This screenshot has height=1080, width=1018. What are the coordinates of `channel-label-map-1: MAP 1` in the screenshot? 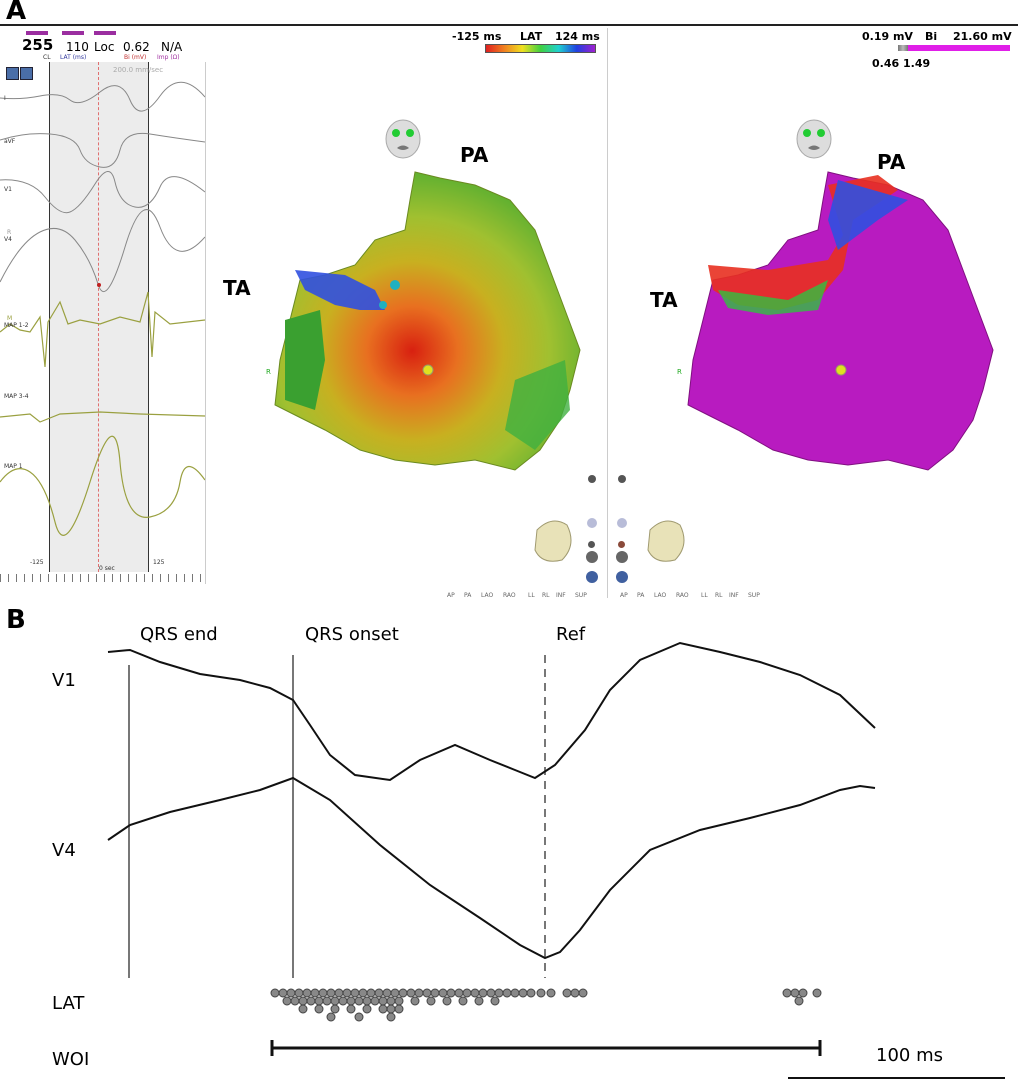 It's located at (13, 466).